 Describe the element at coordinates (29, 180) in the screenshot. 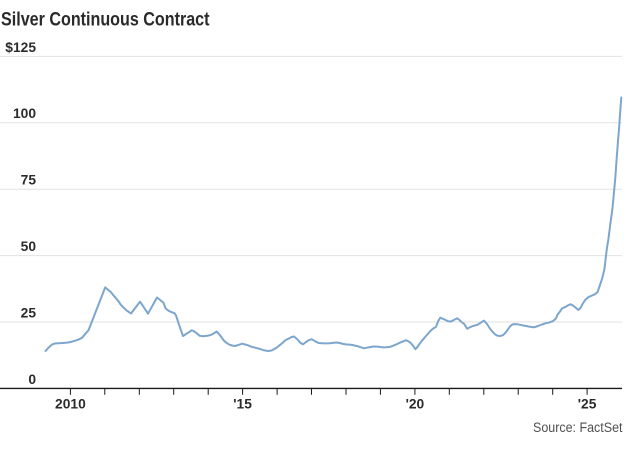

I see `svg-text: 75` at that location.